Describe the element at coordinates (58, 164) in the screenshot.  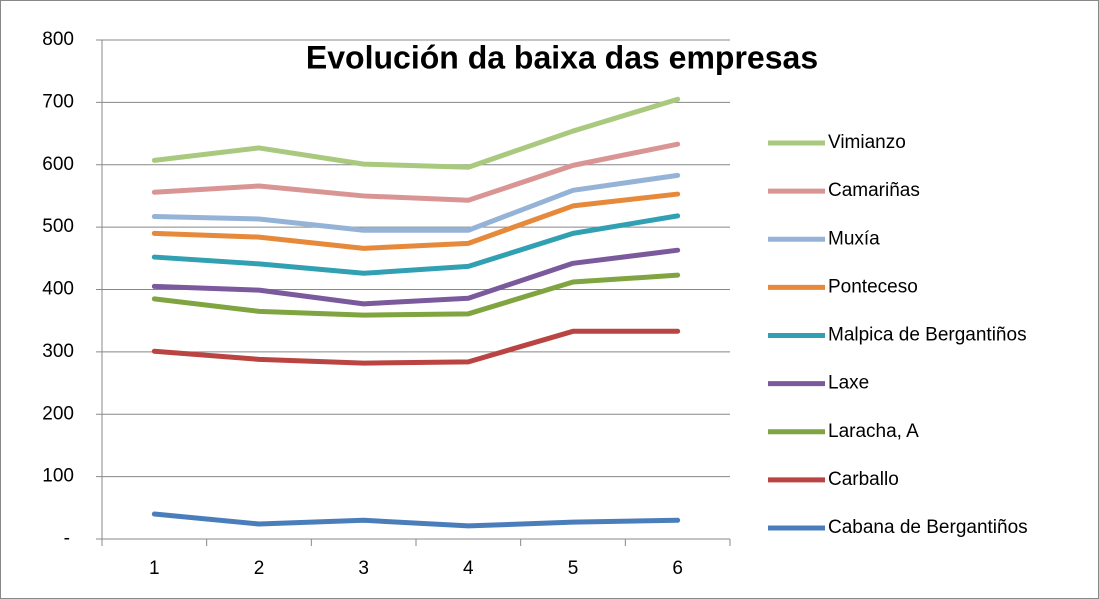
I see `y-tick-label: 600` at that location.